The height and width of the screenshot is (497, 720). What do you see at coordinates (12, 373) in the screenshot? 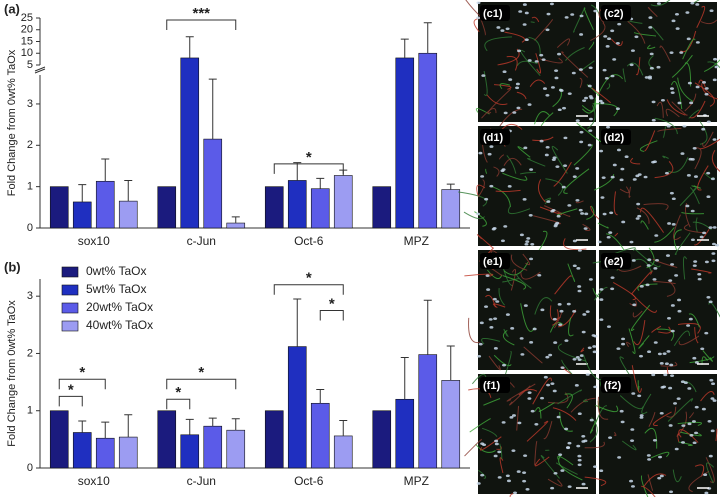
I see `y-axis-label: Fold Change from 0wt% TaOx` at bounding box center [12, 373].